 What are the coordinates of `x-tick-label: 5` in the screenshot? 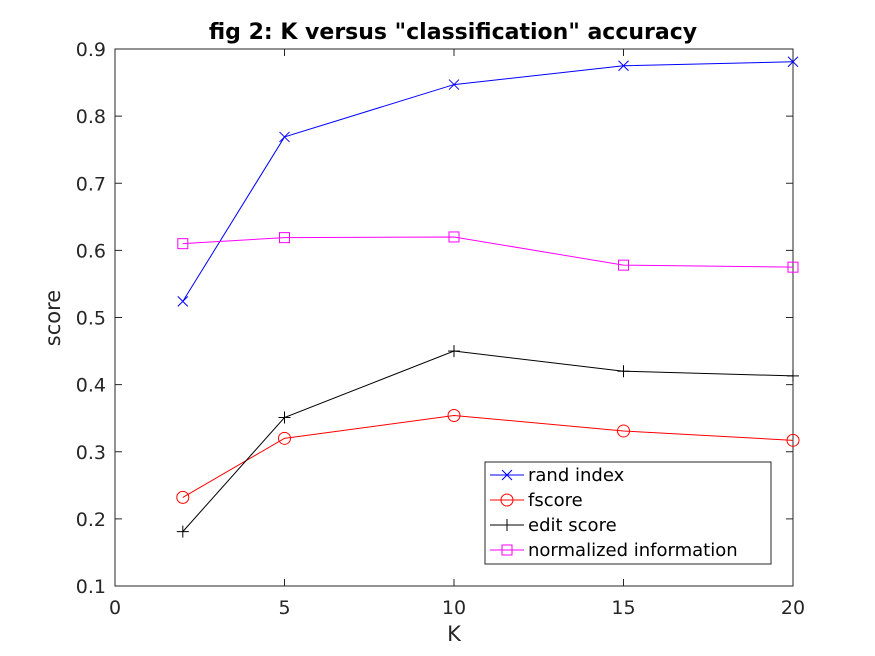 It's located at (284, 608).